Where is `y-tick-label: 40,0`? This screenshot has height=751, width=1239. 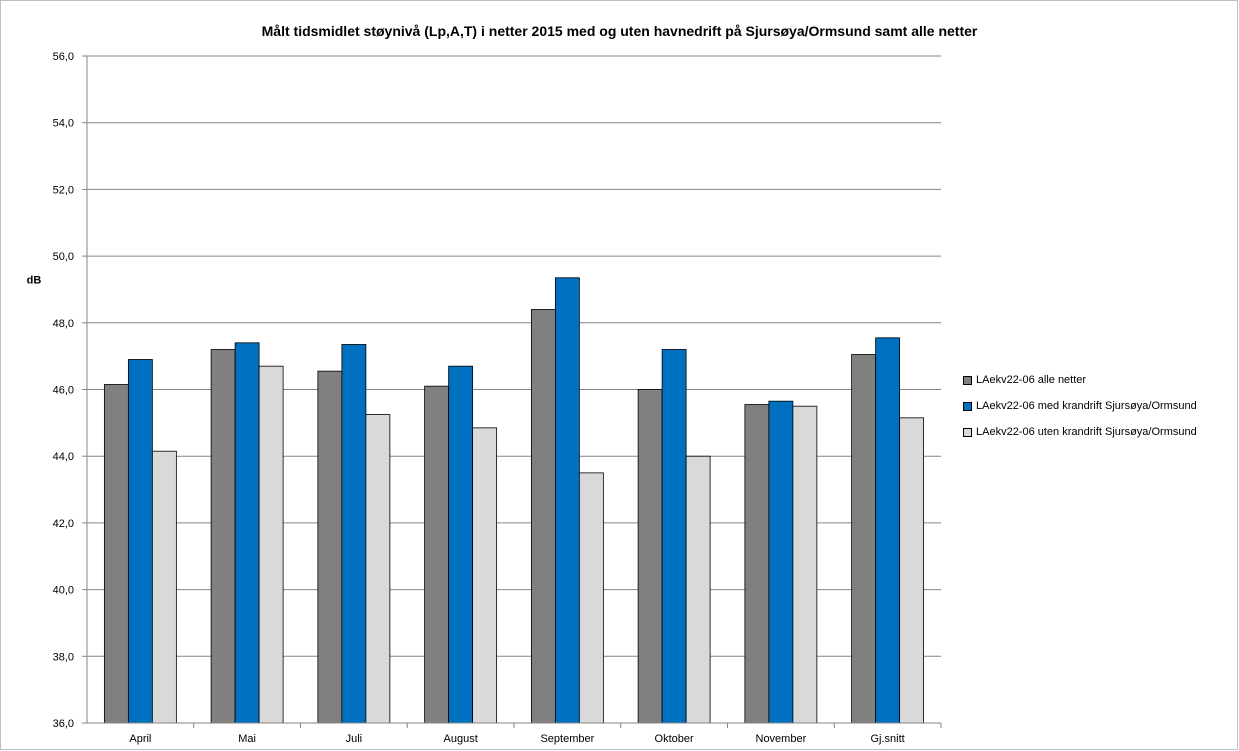
y-tick-label: 40,0 is located at coordinates (63, 591).